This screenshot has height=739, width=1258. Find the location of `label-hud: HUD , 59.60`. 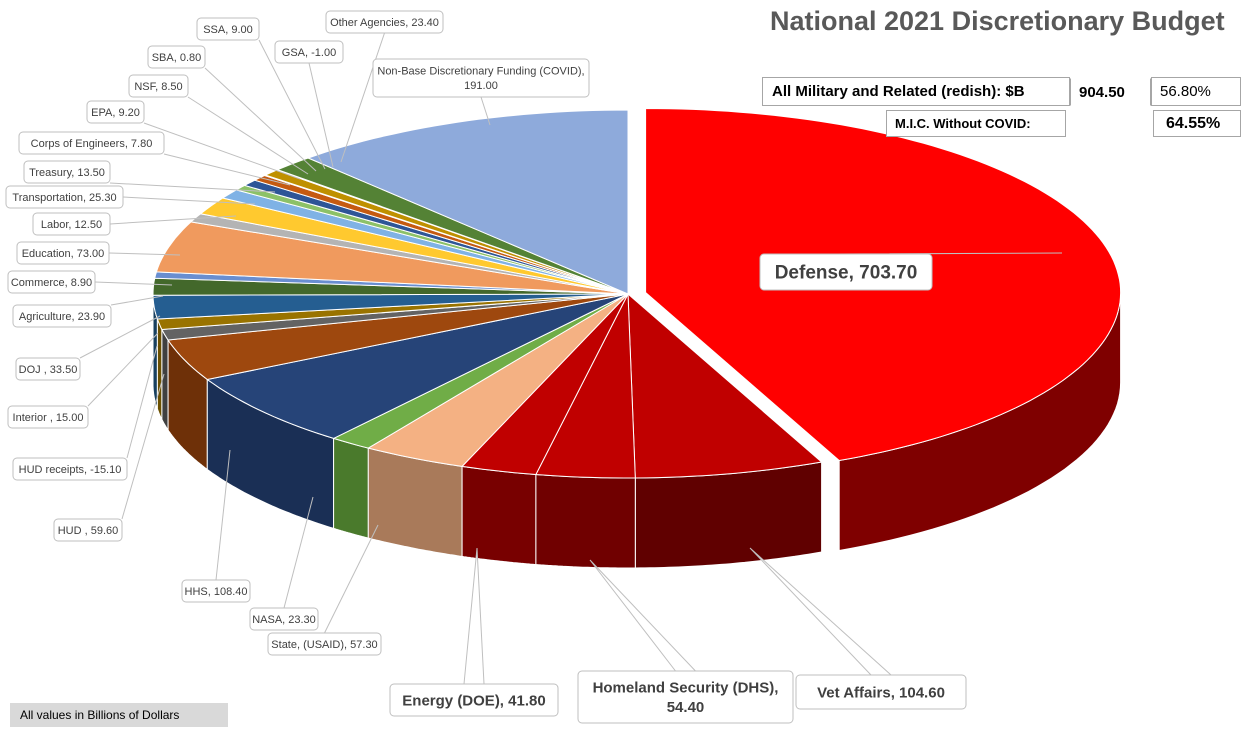

label-hud: HUD , 59.60 is located at coordinates (88, 531).